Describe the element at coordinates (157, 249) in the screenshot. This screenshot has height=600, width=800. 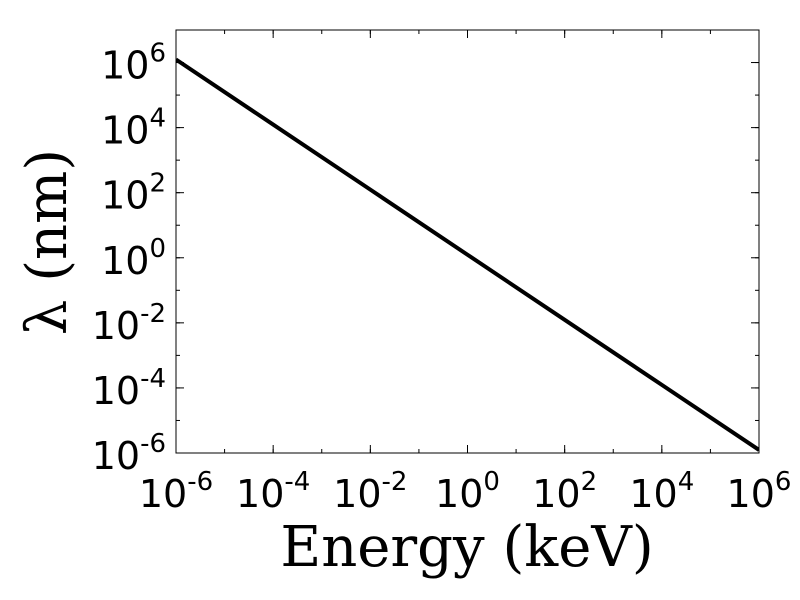
I see `y-tick-exponent: 0` at that location.